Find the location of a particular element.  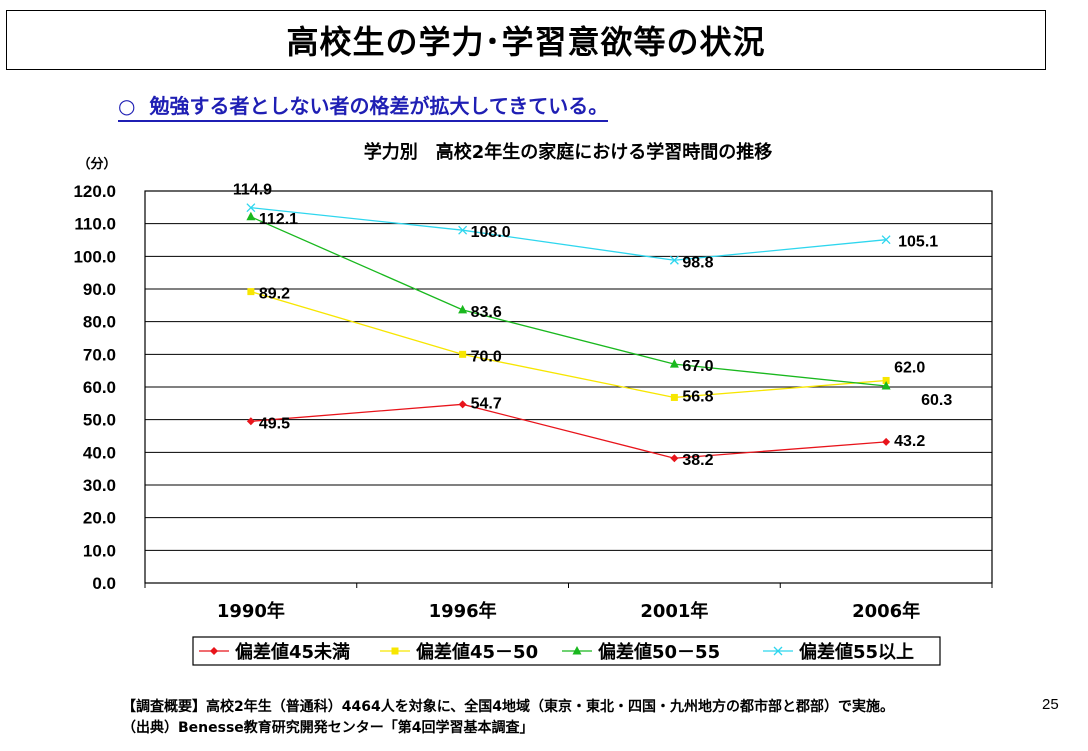

data-label: 56.8 is located at coordinates (697, 396).